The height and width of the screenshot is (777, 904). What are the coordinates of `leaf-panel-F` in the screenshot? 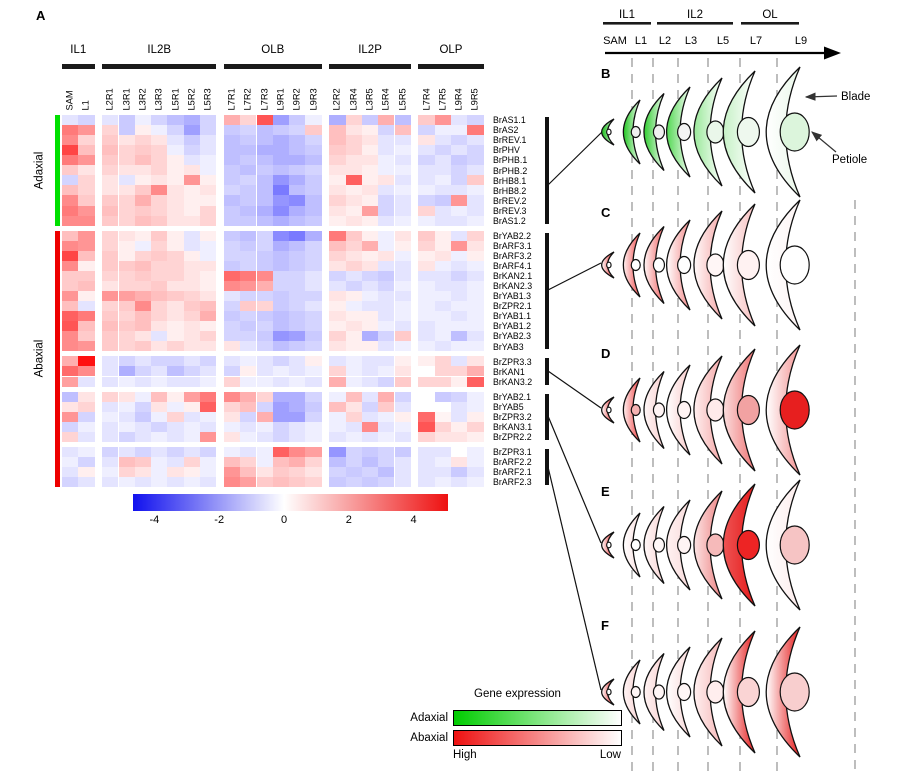 It's located at (705, 692).